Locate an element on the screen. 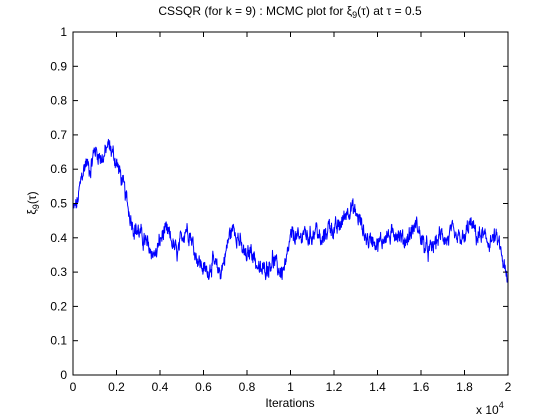 Image resolution: width=560 pixels, height=420 pixels. y-tick-label: 0.9 is located at coordinates (58, 66).